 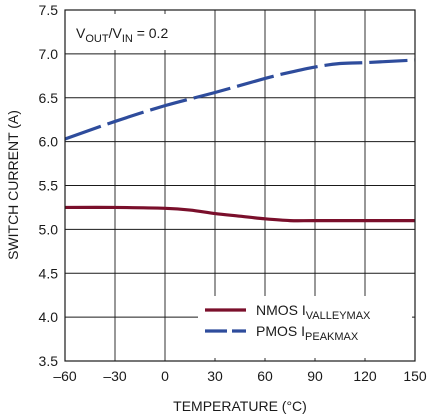 I want to click on y-tick-label: 5.5, so click(x=49, y=186).